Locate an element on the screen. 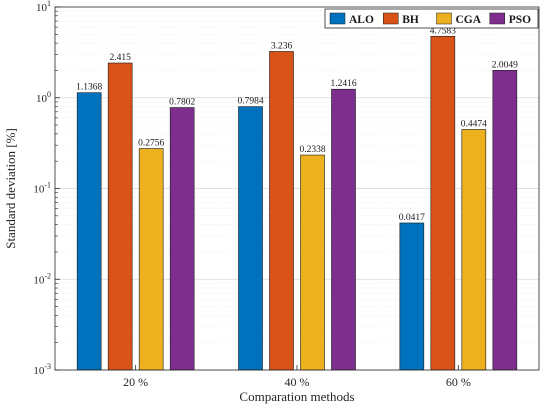 This screenshot has width=550, height=408. data-label: 2.0049 is located at coordinates (505, 65).